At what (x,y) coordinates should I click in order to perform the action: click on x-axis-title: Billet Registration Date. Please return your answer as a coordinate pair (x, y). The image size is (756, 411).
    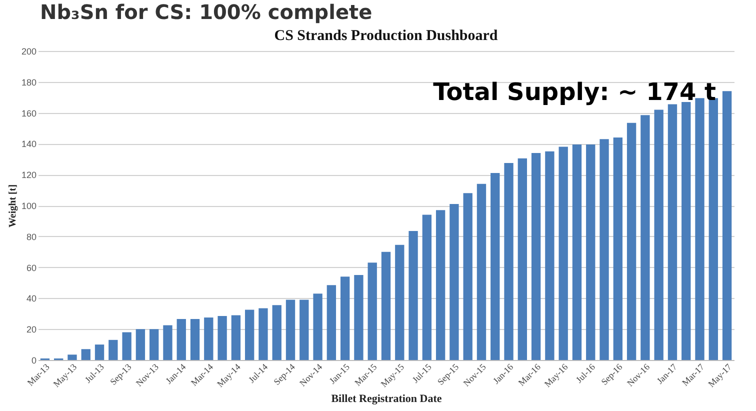
    Looking at the image, I should click on (386, 399).